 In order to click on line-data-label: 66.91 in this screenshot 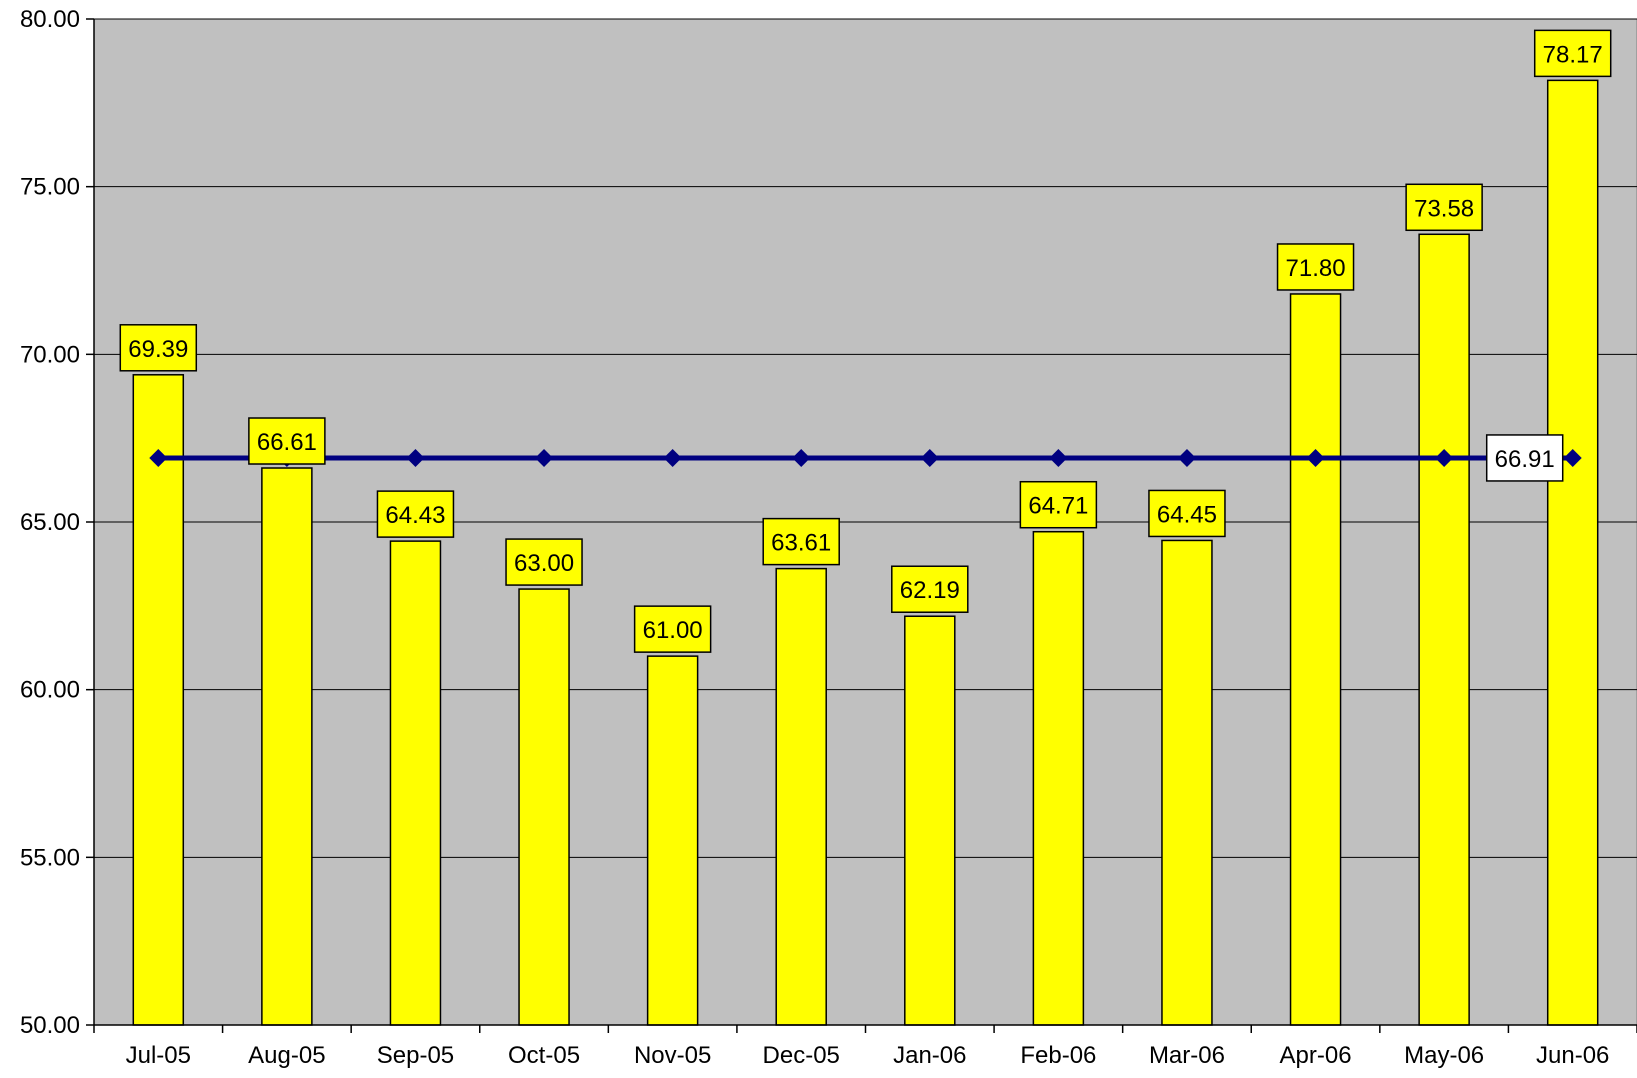, I will do `click(1525, 459)`.